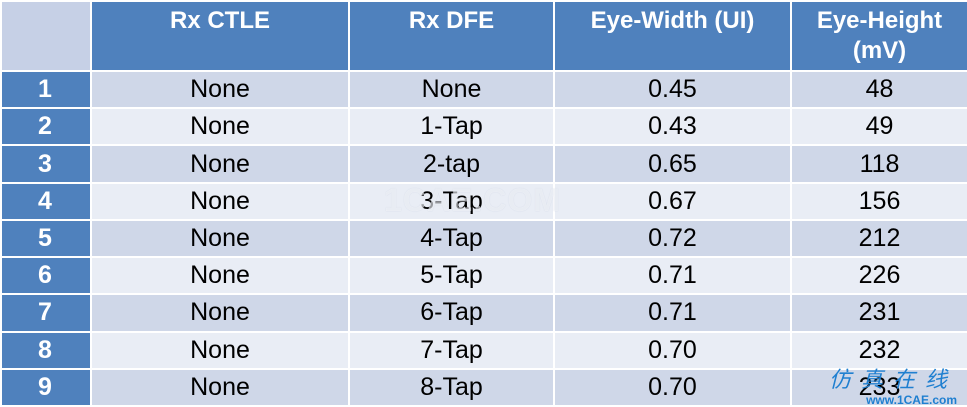  I want to click on table-row: 5 None 4-Tap 0.72 212, so click(483, 238).